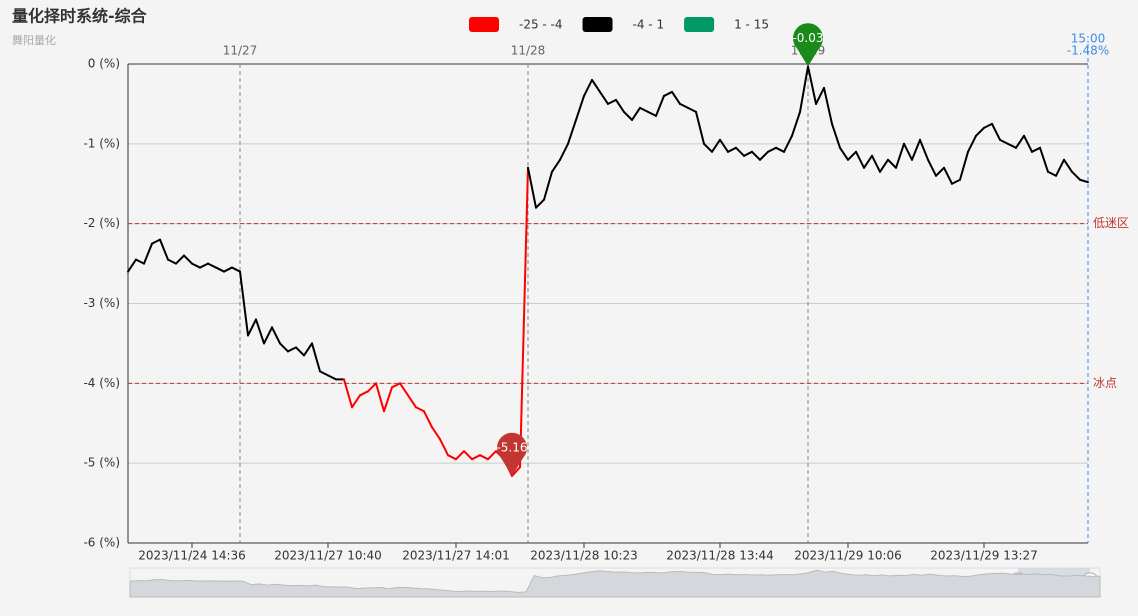  I want to click on x-tick-label: 2023/11/29 13:27, so click(984, 556).